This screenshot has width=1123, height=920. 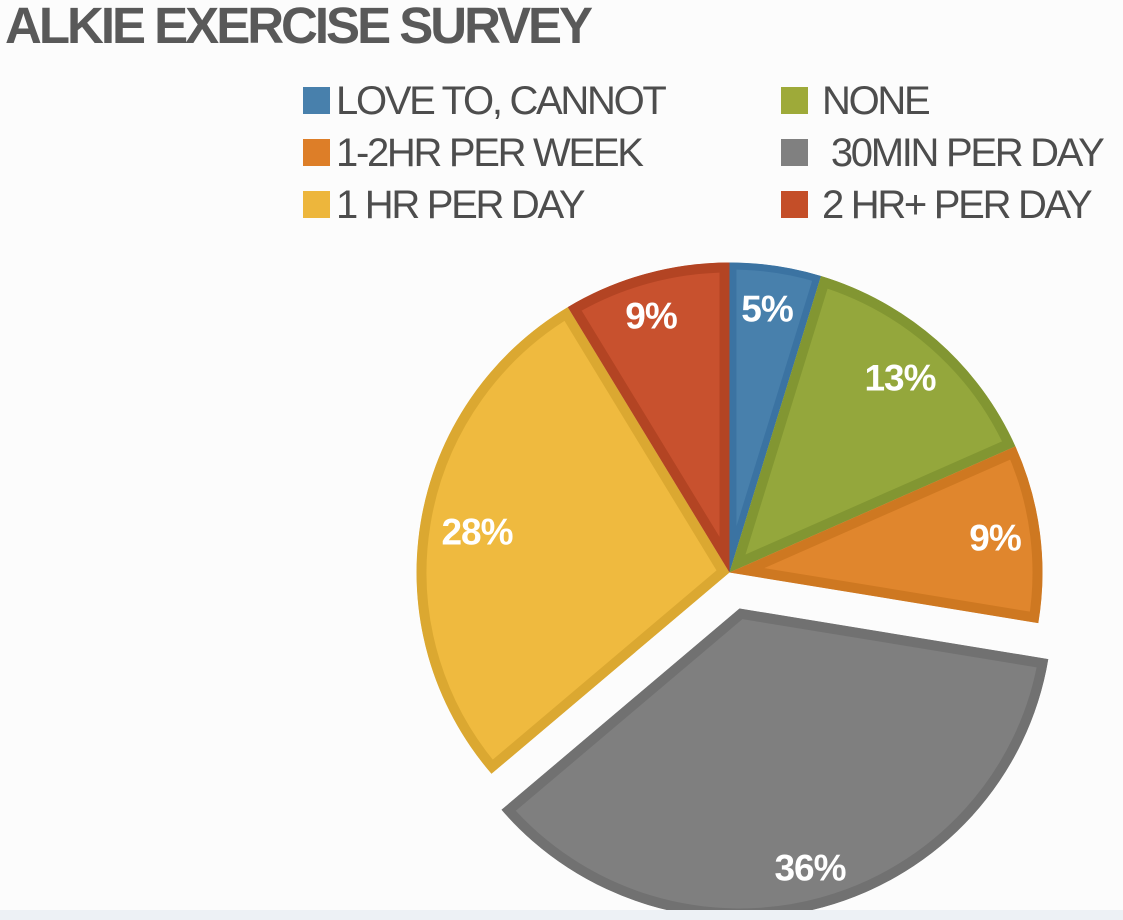 What do you see at coordinates (899, 378) in the screenshot?
I see `svg-text: 13%` at bounding box center [899, 378].